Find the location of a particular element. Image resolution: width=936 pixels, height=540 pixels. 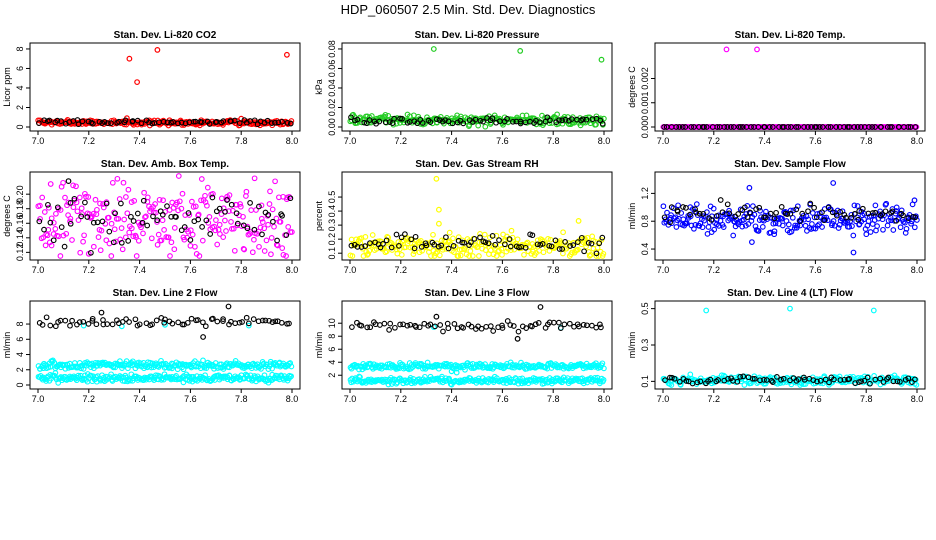

panel-4-ytick-label: 0.12 is located at coordinates (20, 253).